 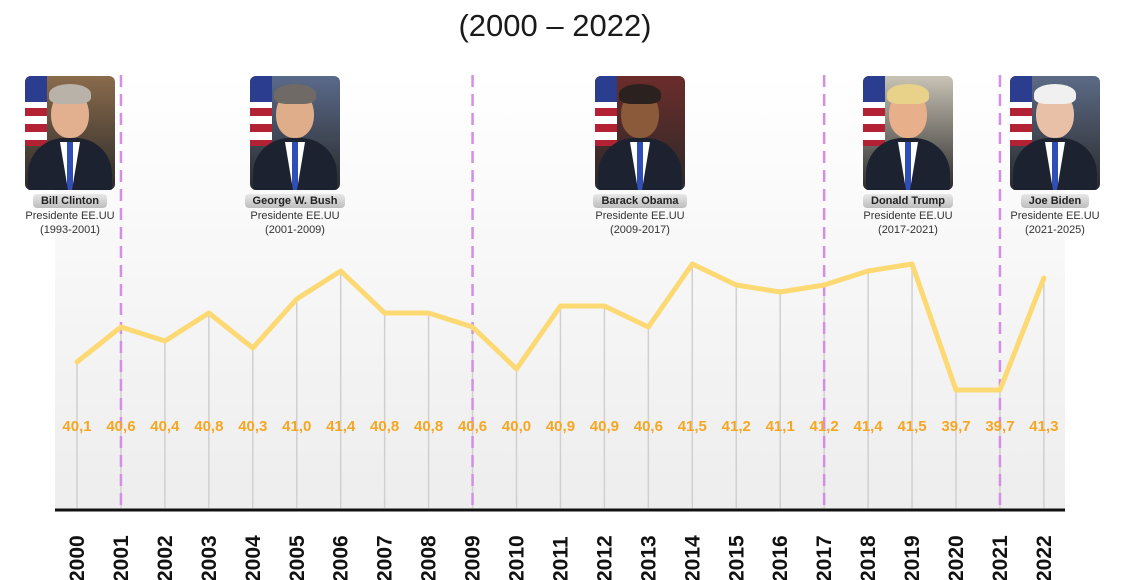 I want to click on data-label-2020: 39,7, so click(x=955, y=426).